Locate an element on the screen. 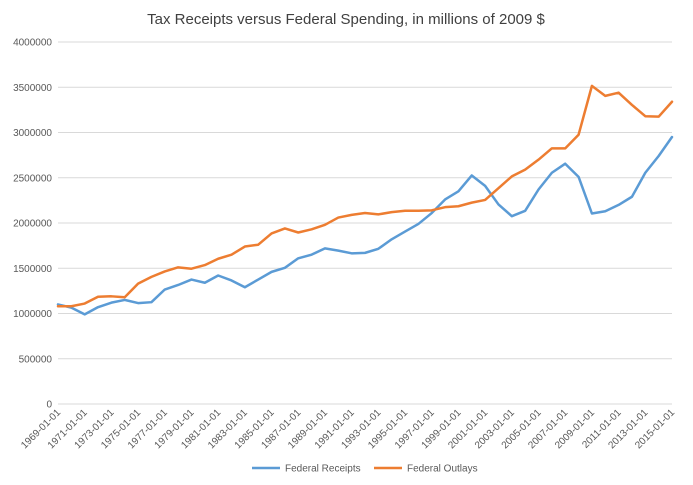  y-tick-label: 3000000 is located at coordinates (32, 133).